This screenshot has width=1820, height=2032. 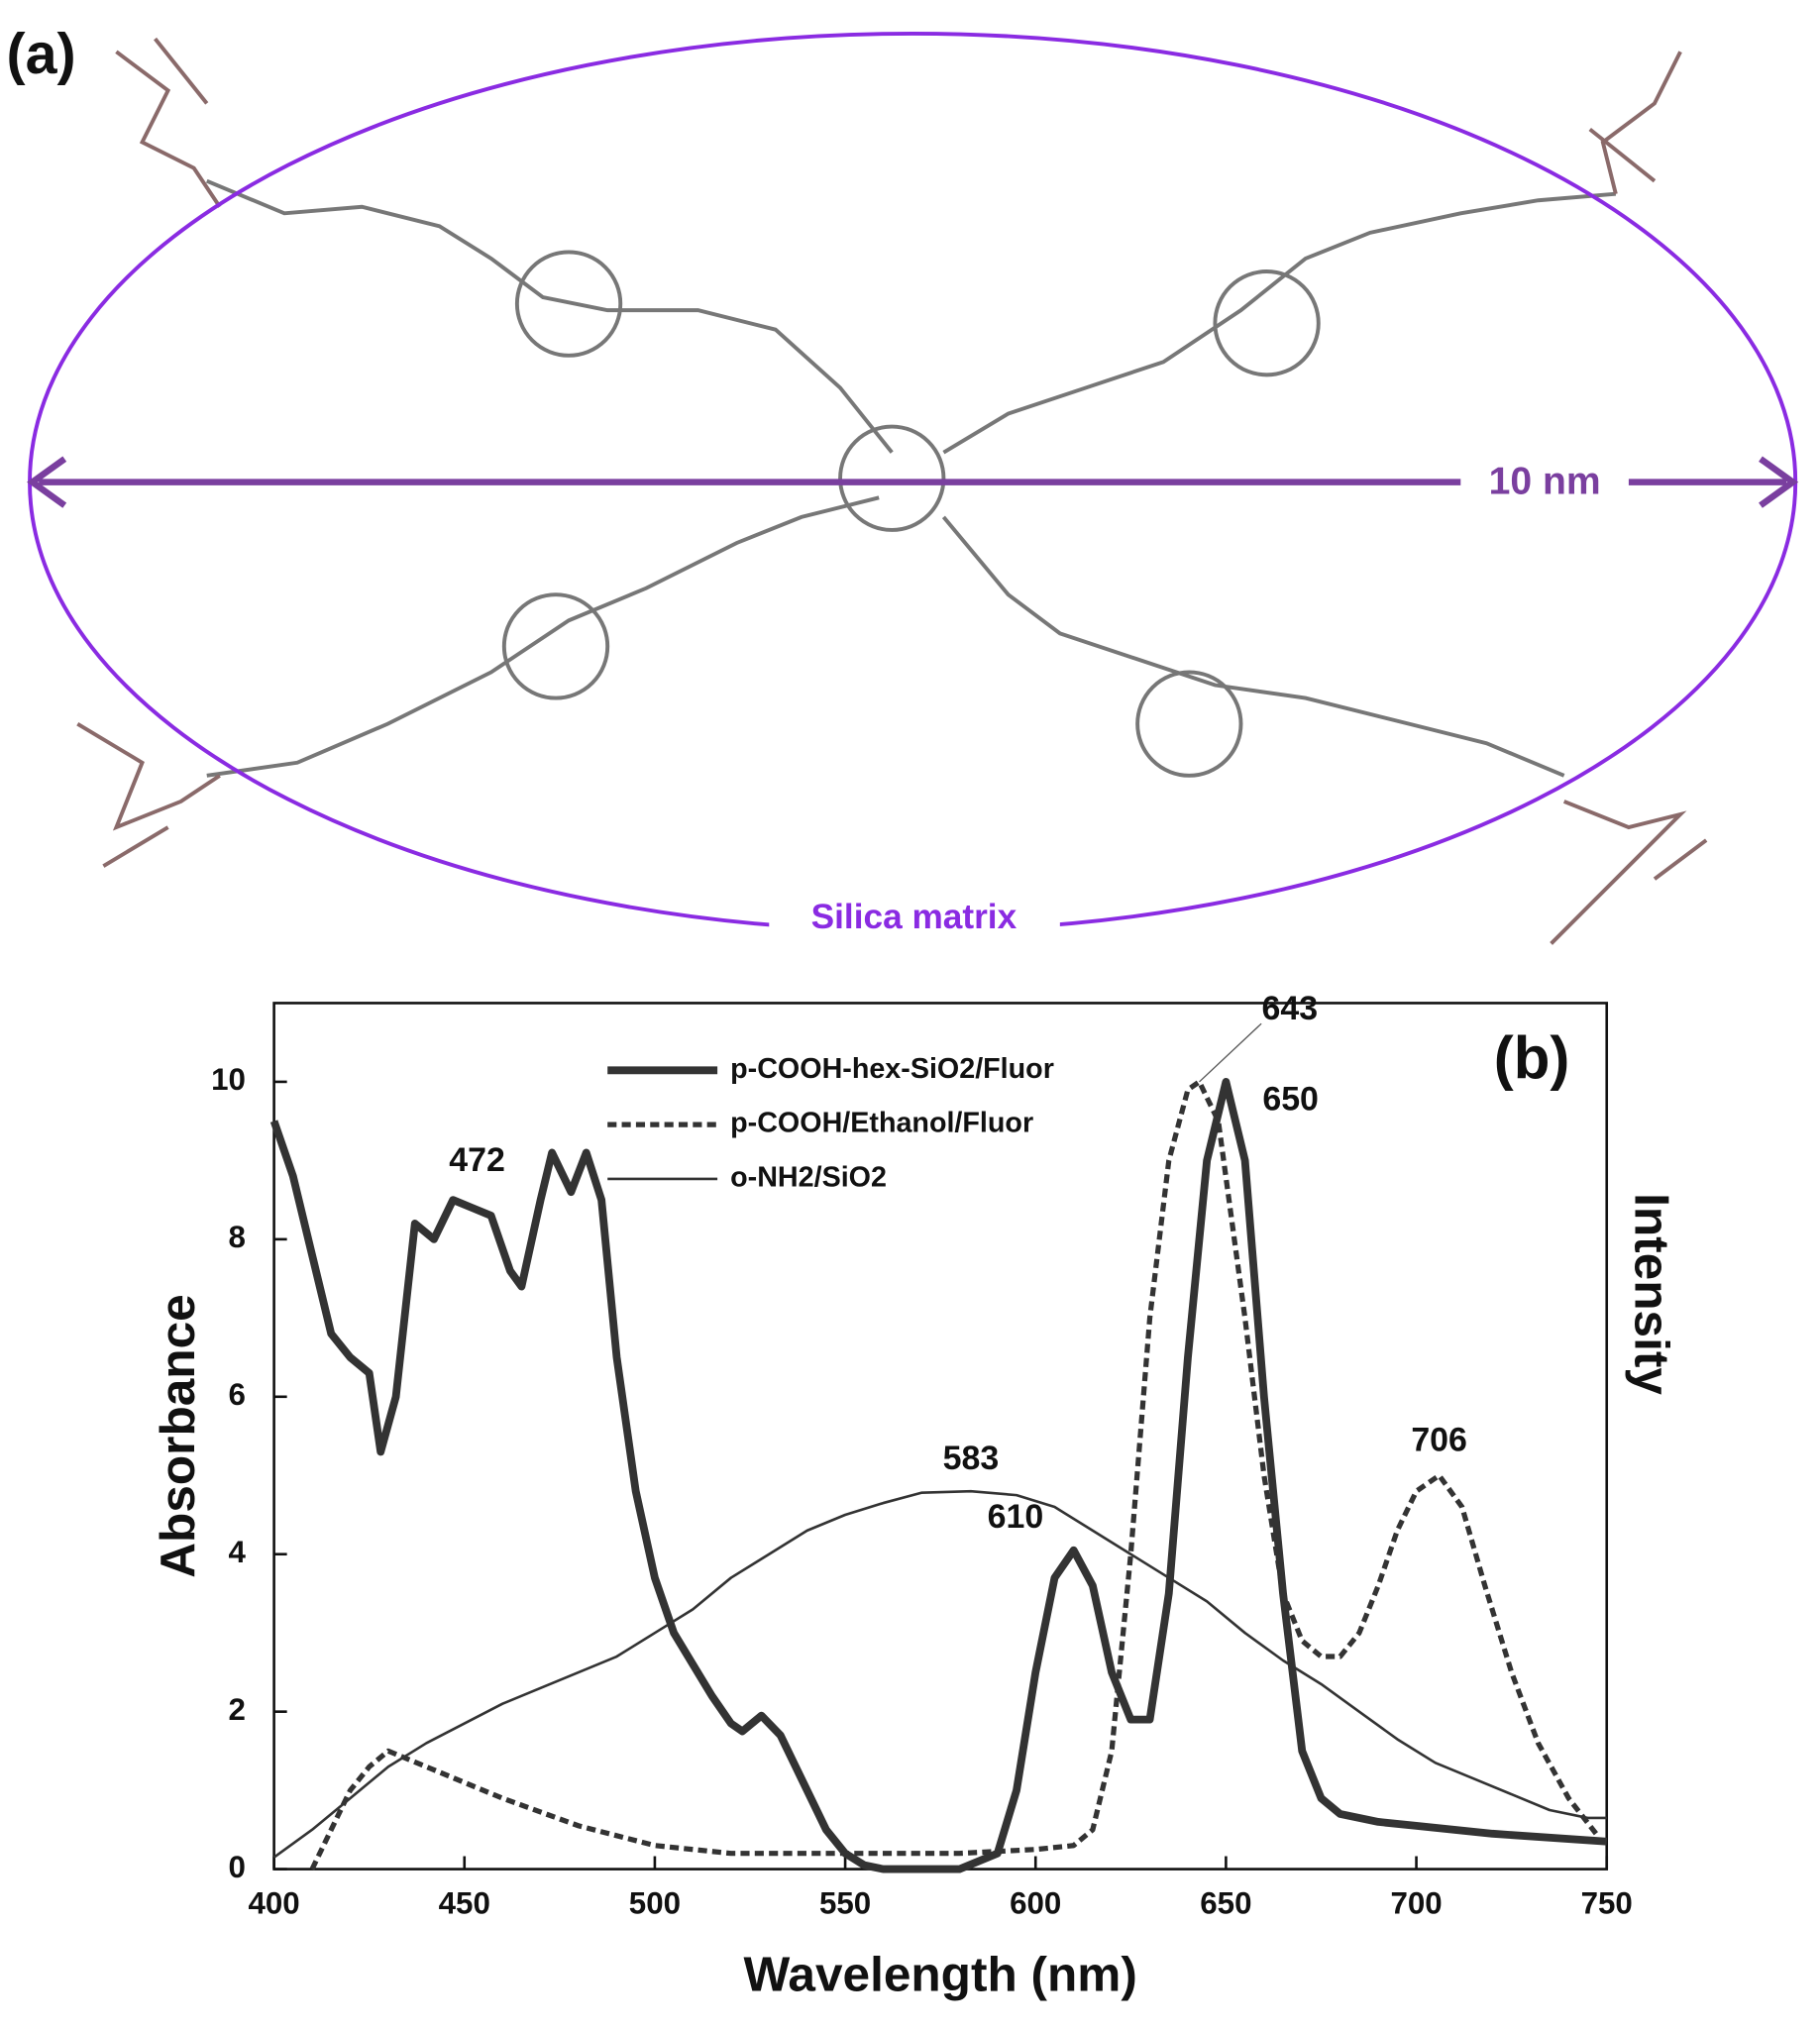 I want to click on x-tick-label: 500, so click(x=655, y=1903).